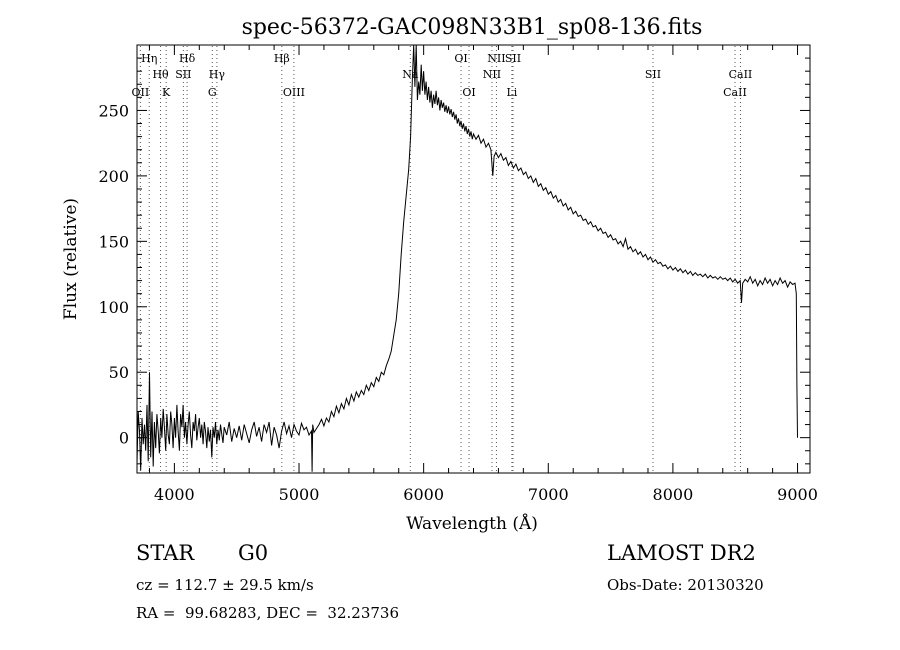 Image resolution: width=900 pixels, height=650 pixels. Describe the element at coordinates (187, 58) in the screenshot. I see `line-label: Hδ` at that location.